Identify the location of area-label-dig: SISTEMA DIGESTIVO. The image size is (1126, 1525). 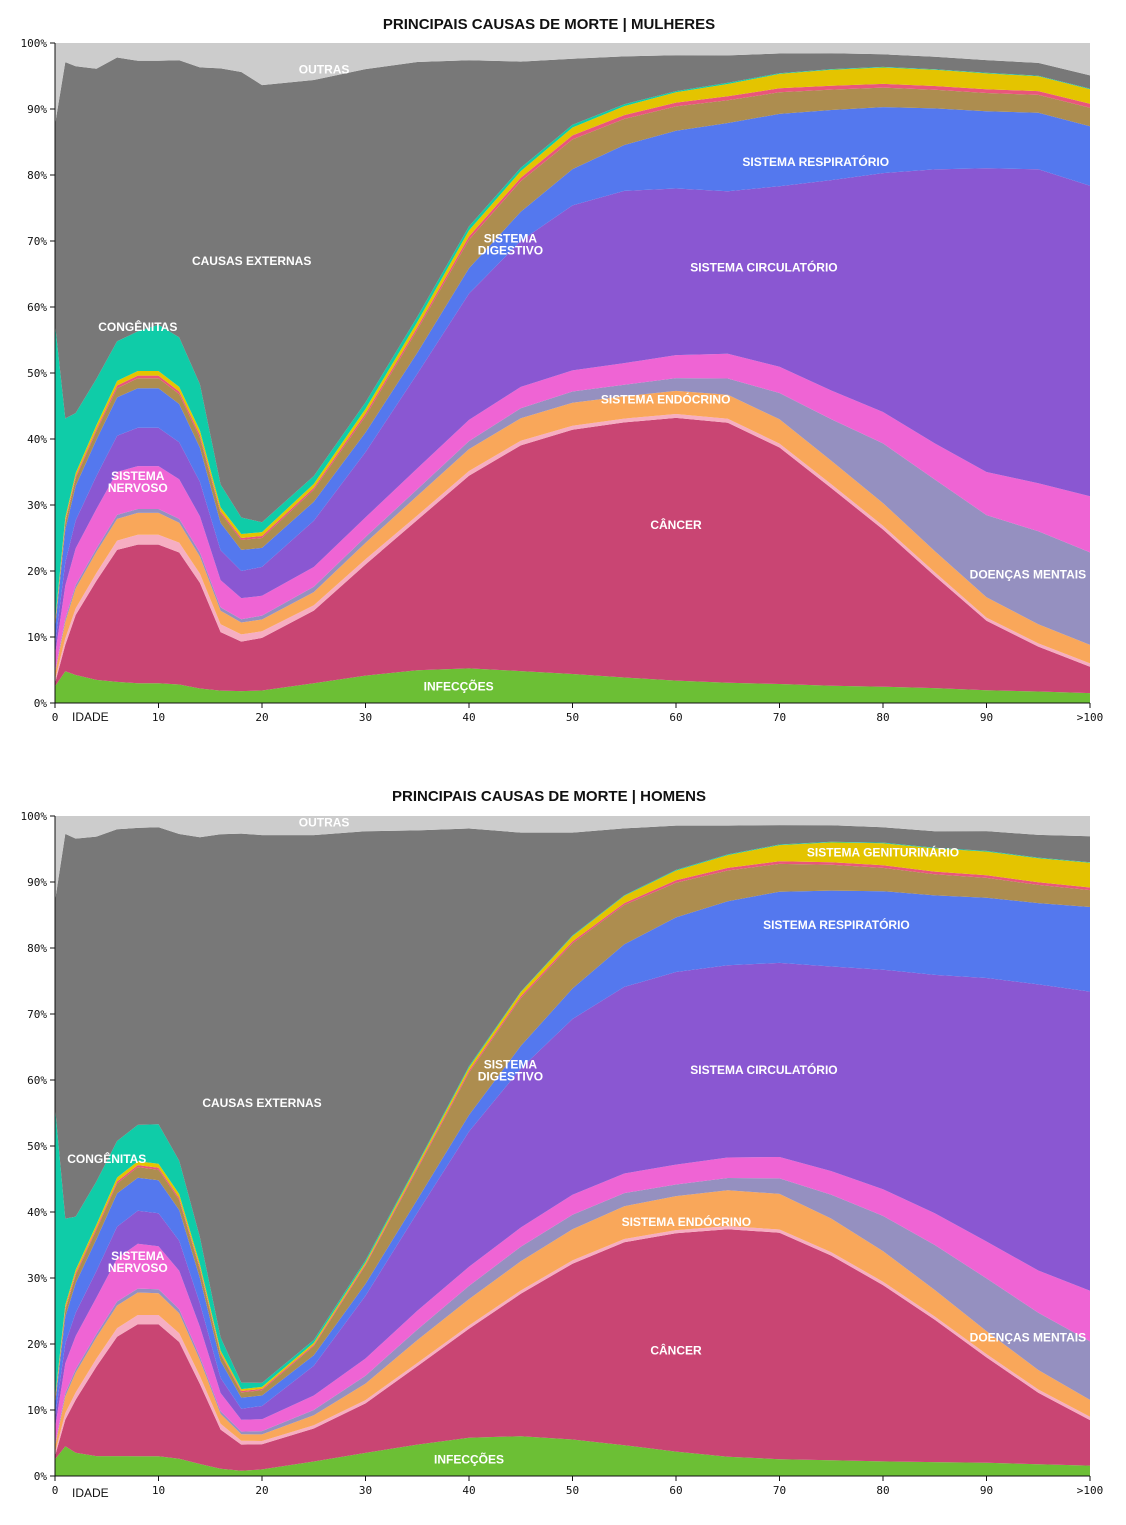
(510, 1070).